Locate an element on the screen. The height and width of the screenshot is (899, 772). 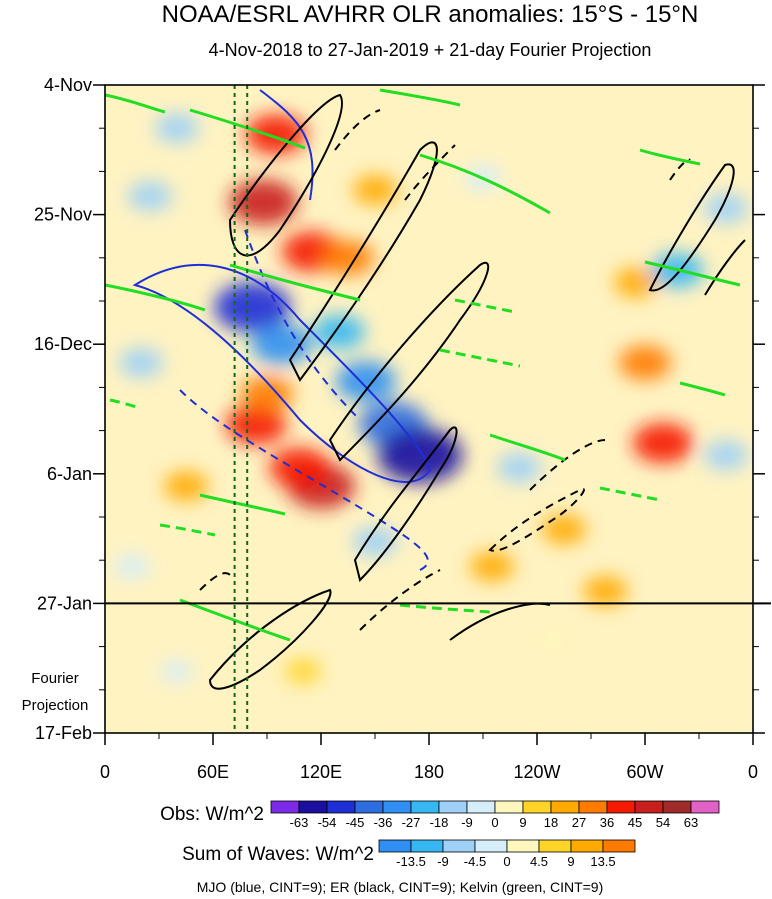
y-tick-label: 25-Nov is located at coordinates (63, 215).